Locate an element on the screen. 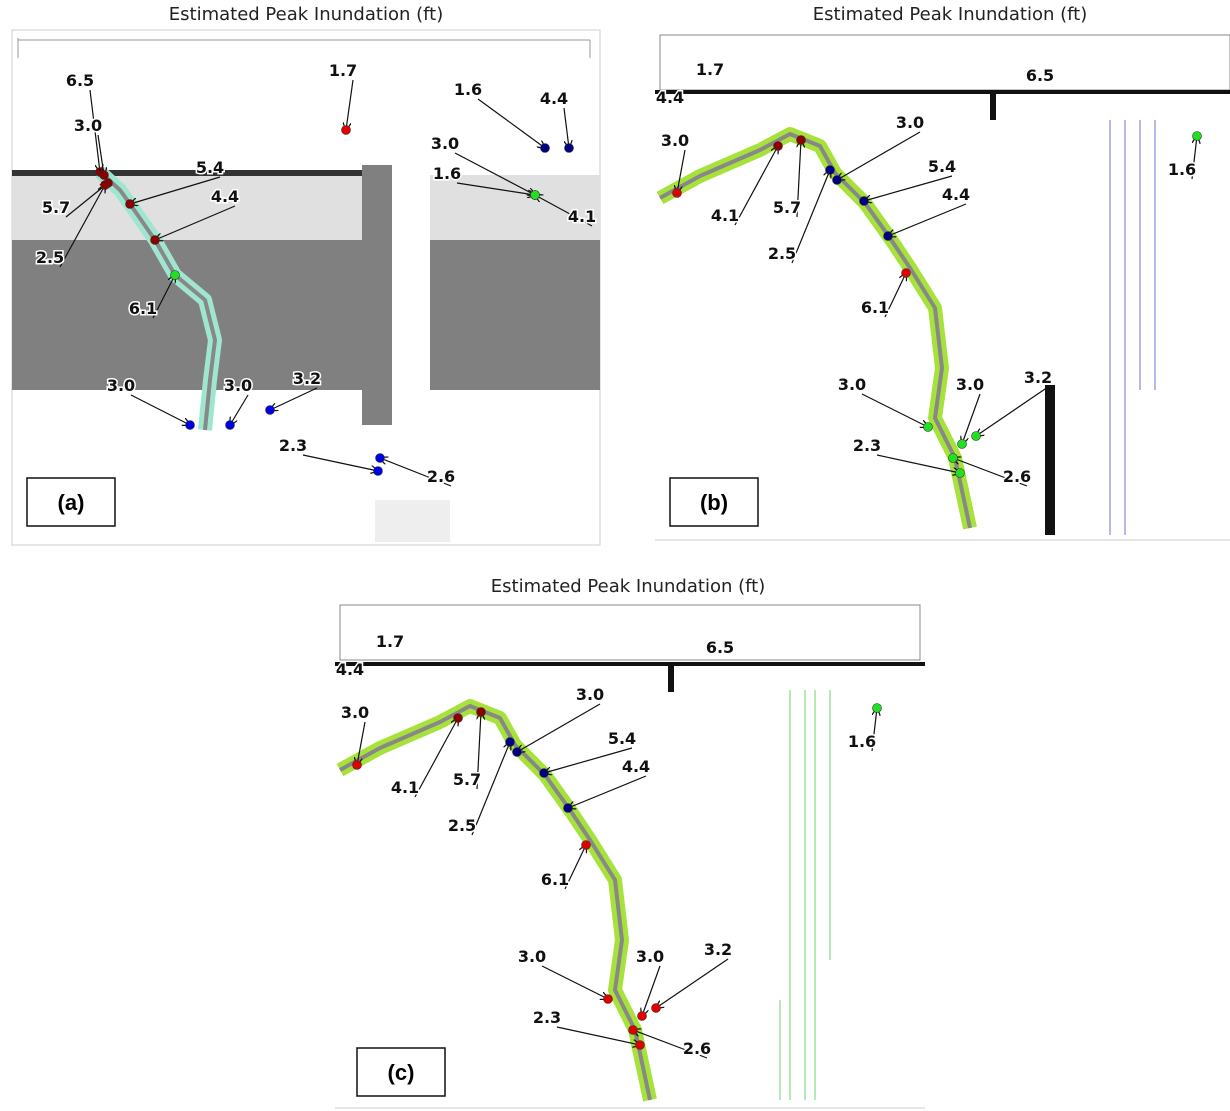  inundation-label: 5.4 is located at coordinates (942, 166).